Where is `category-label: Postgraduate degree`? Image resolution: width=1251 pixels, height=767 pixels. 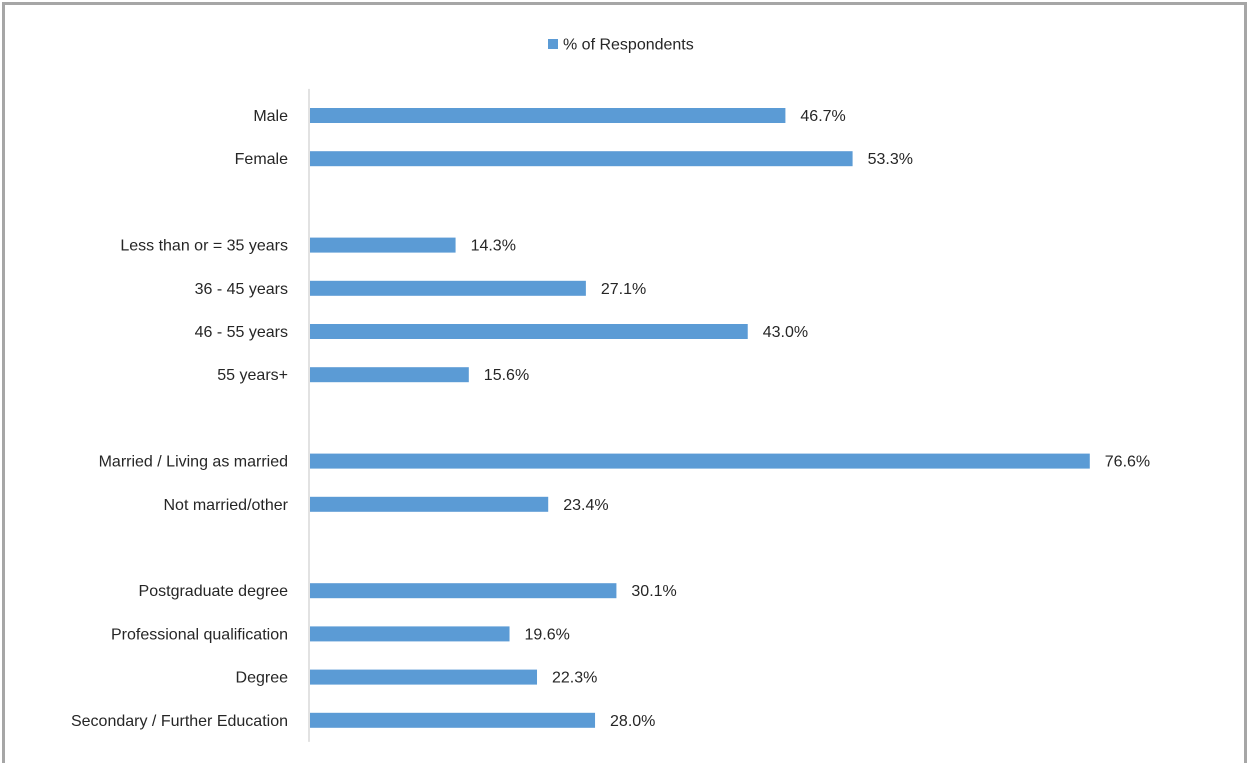
category-label: Postgraduate degree is located at coordinates (214, 591).